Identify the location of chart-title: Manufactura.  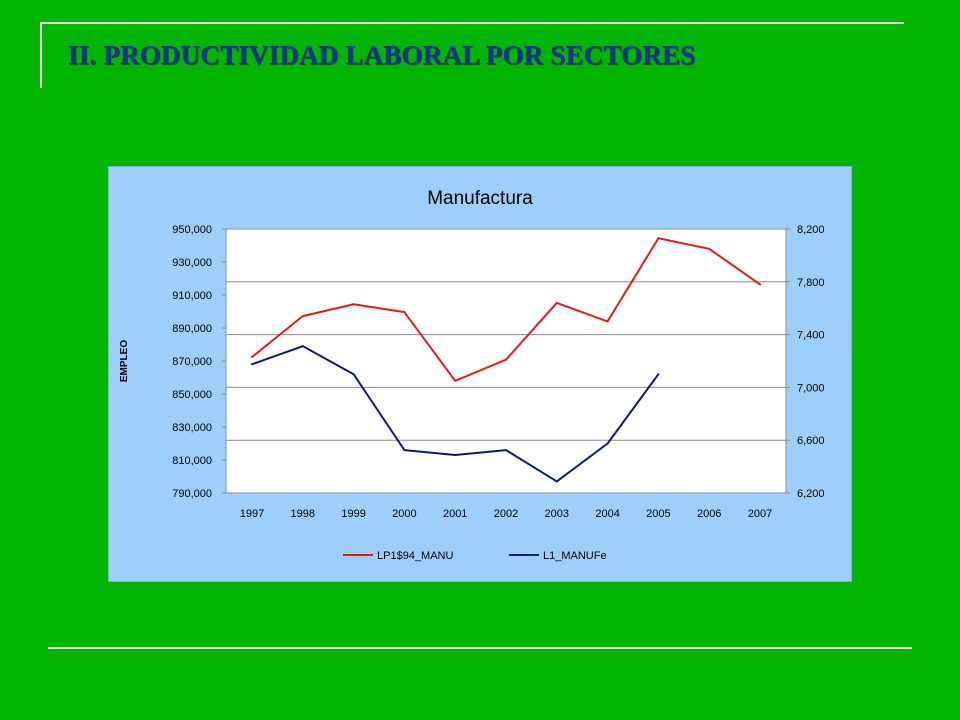
(480, 198).